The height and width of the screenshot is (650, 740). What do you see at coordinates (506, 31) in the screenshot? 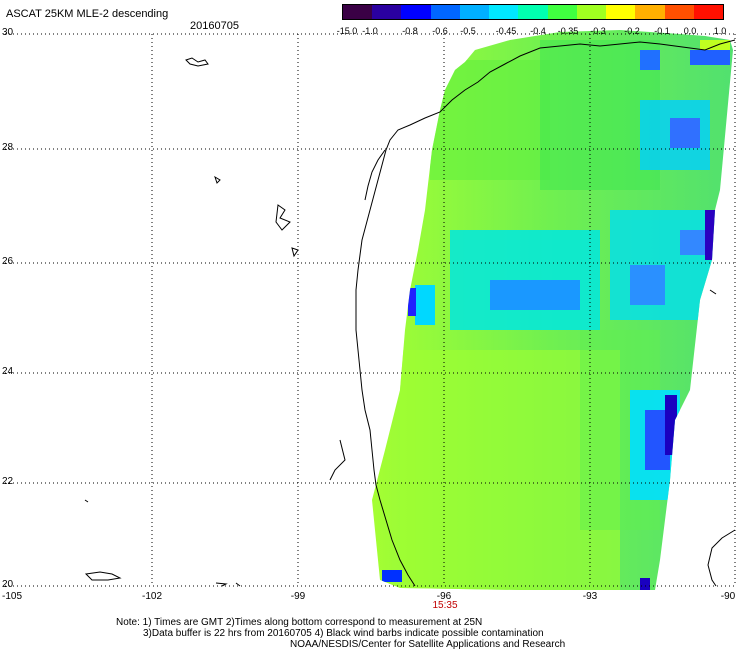
I see `colorbar-label: -0.45` at bounding box center [506, 31].